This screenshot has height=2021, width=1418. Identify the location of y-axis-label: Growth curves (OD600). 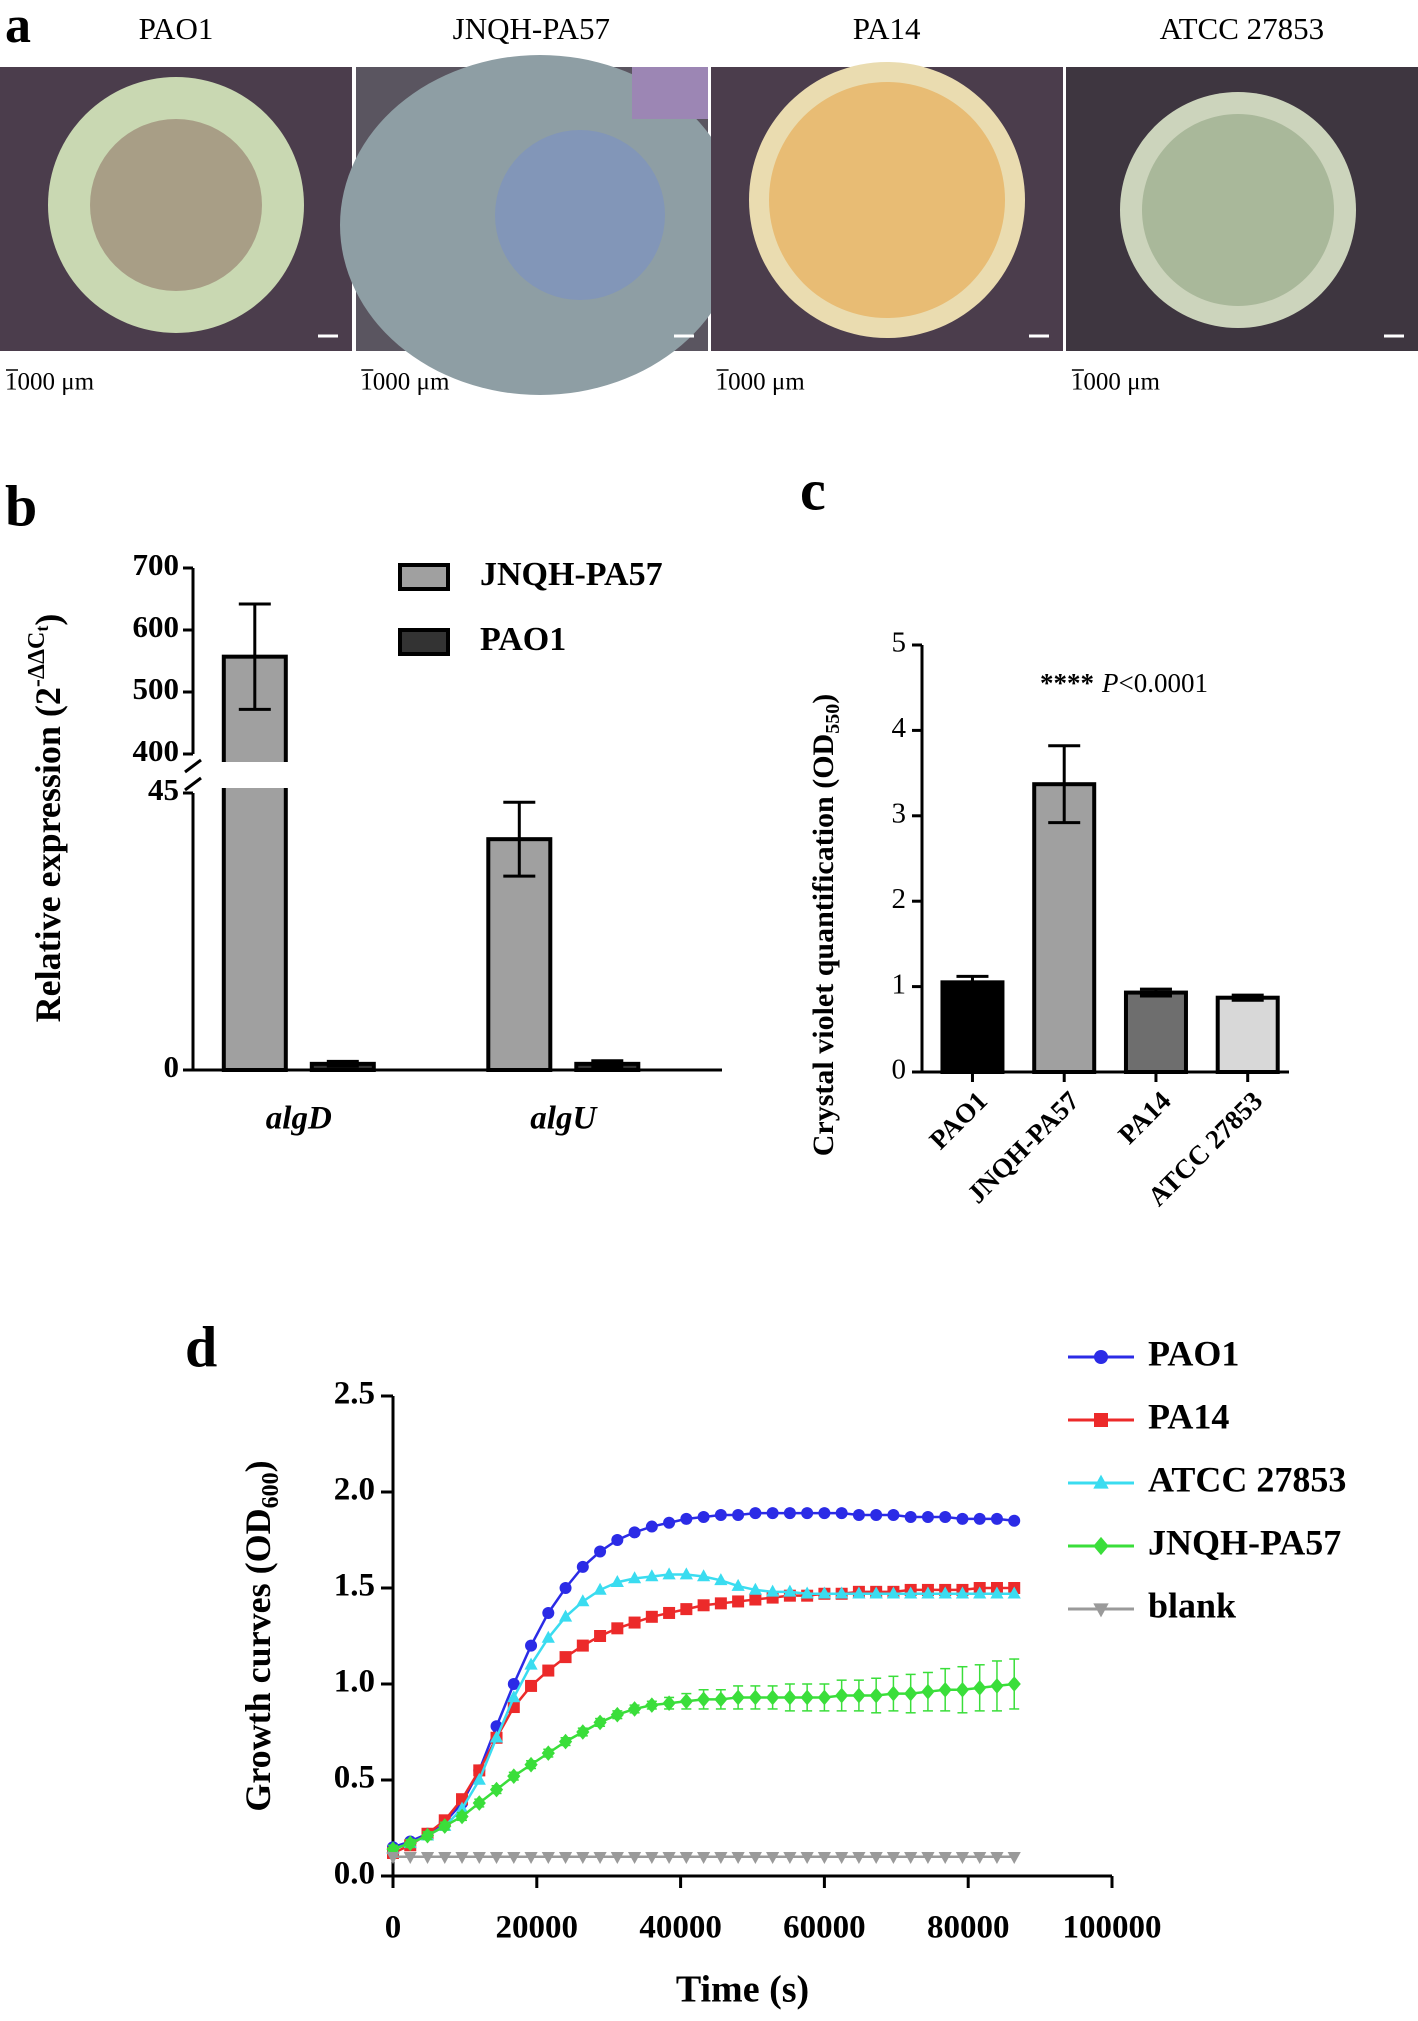
(260, 1635).